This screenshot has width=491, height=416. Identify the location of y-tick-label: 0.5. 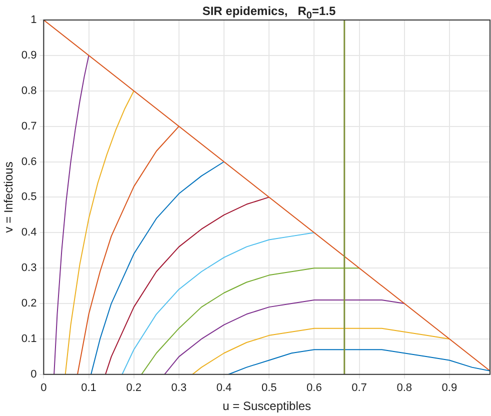
(29, 197).